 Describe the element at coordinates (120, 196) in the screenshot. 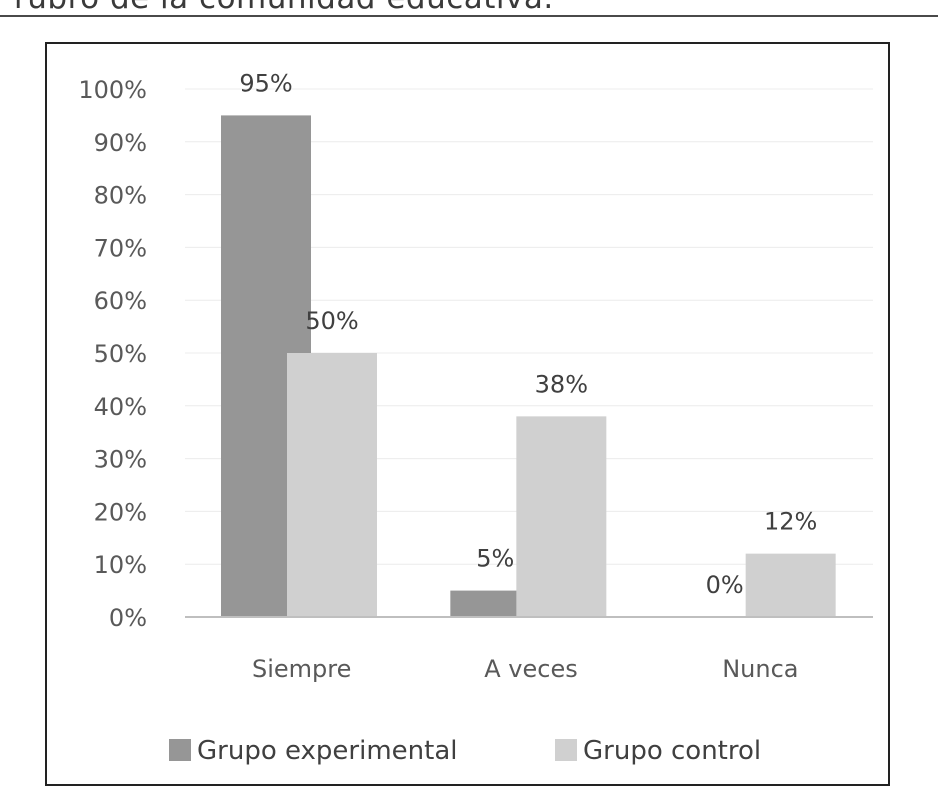

I see `y-tick-label: 80%` at that location.